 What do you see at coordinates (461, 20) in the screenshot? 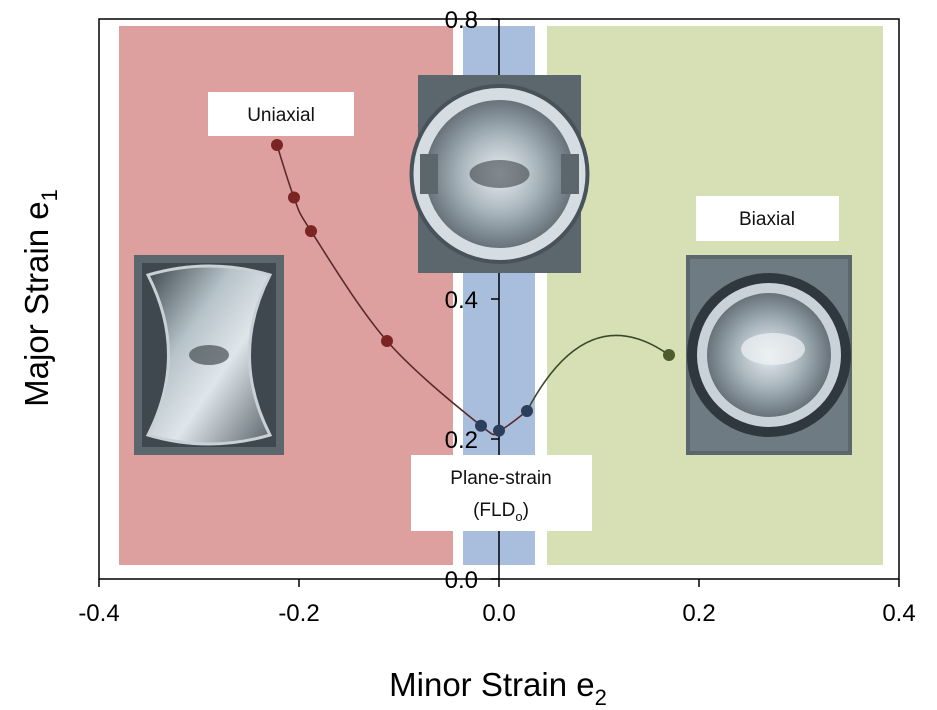
I see `y-tick-label-3: 0.8` at bounding box center [461, 20].